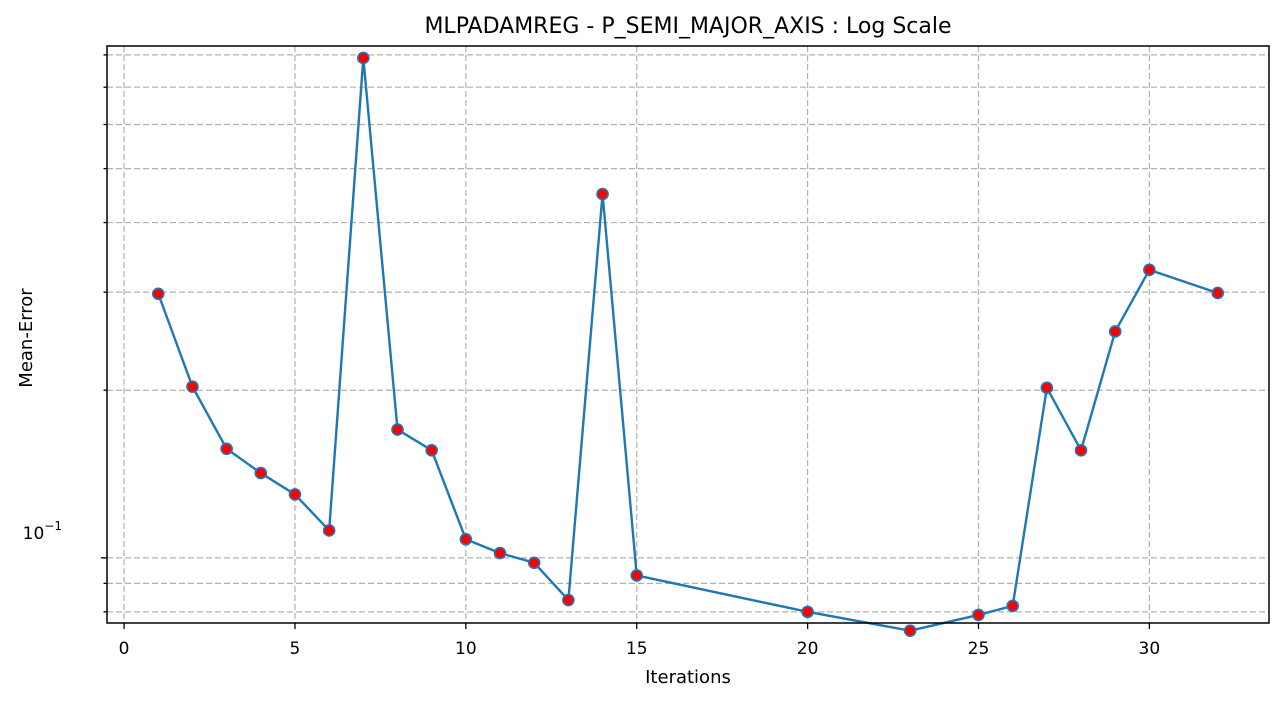  Describe the element at coordinates (979, 649) in the screenshot. I see `x-tick-label: 25` at that location.